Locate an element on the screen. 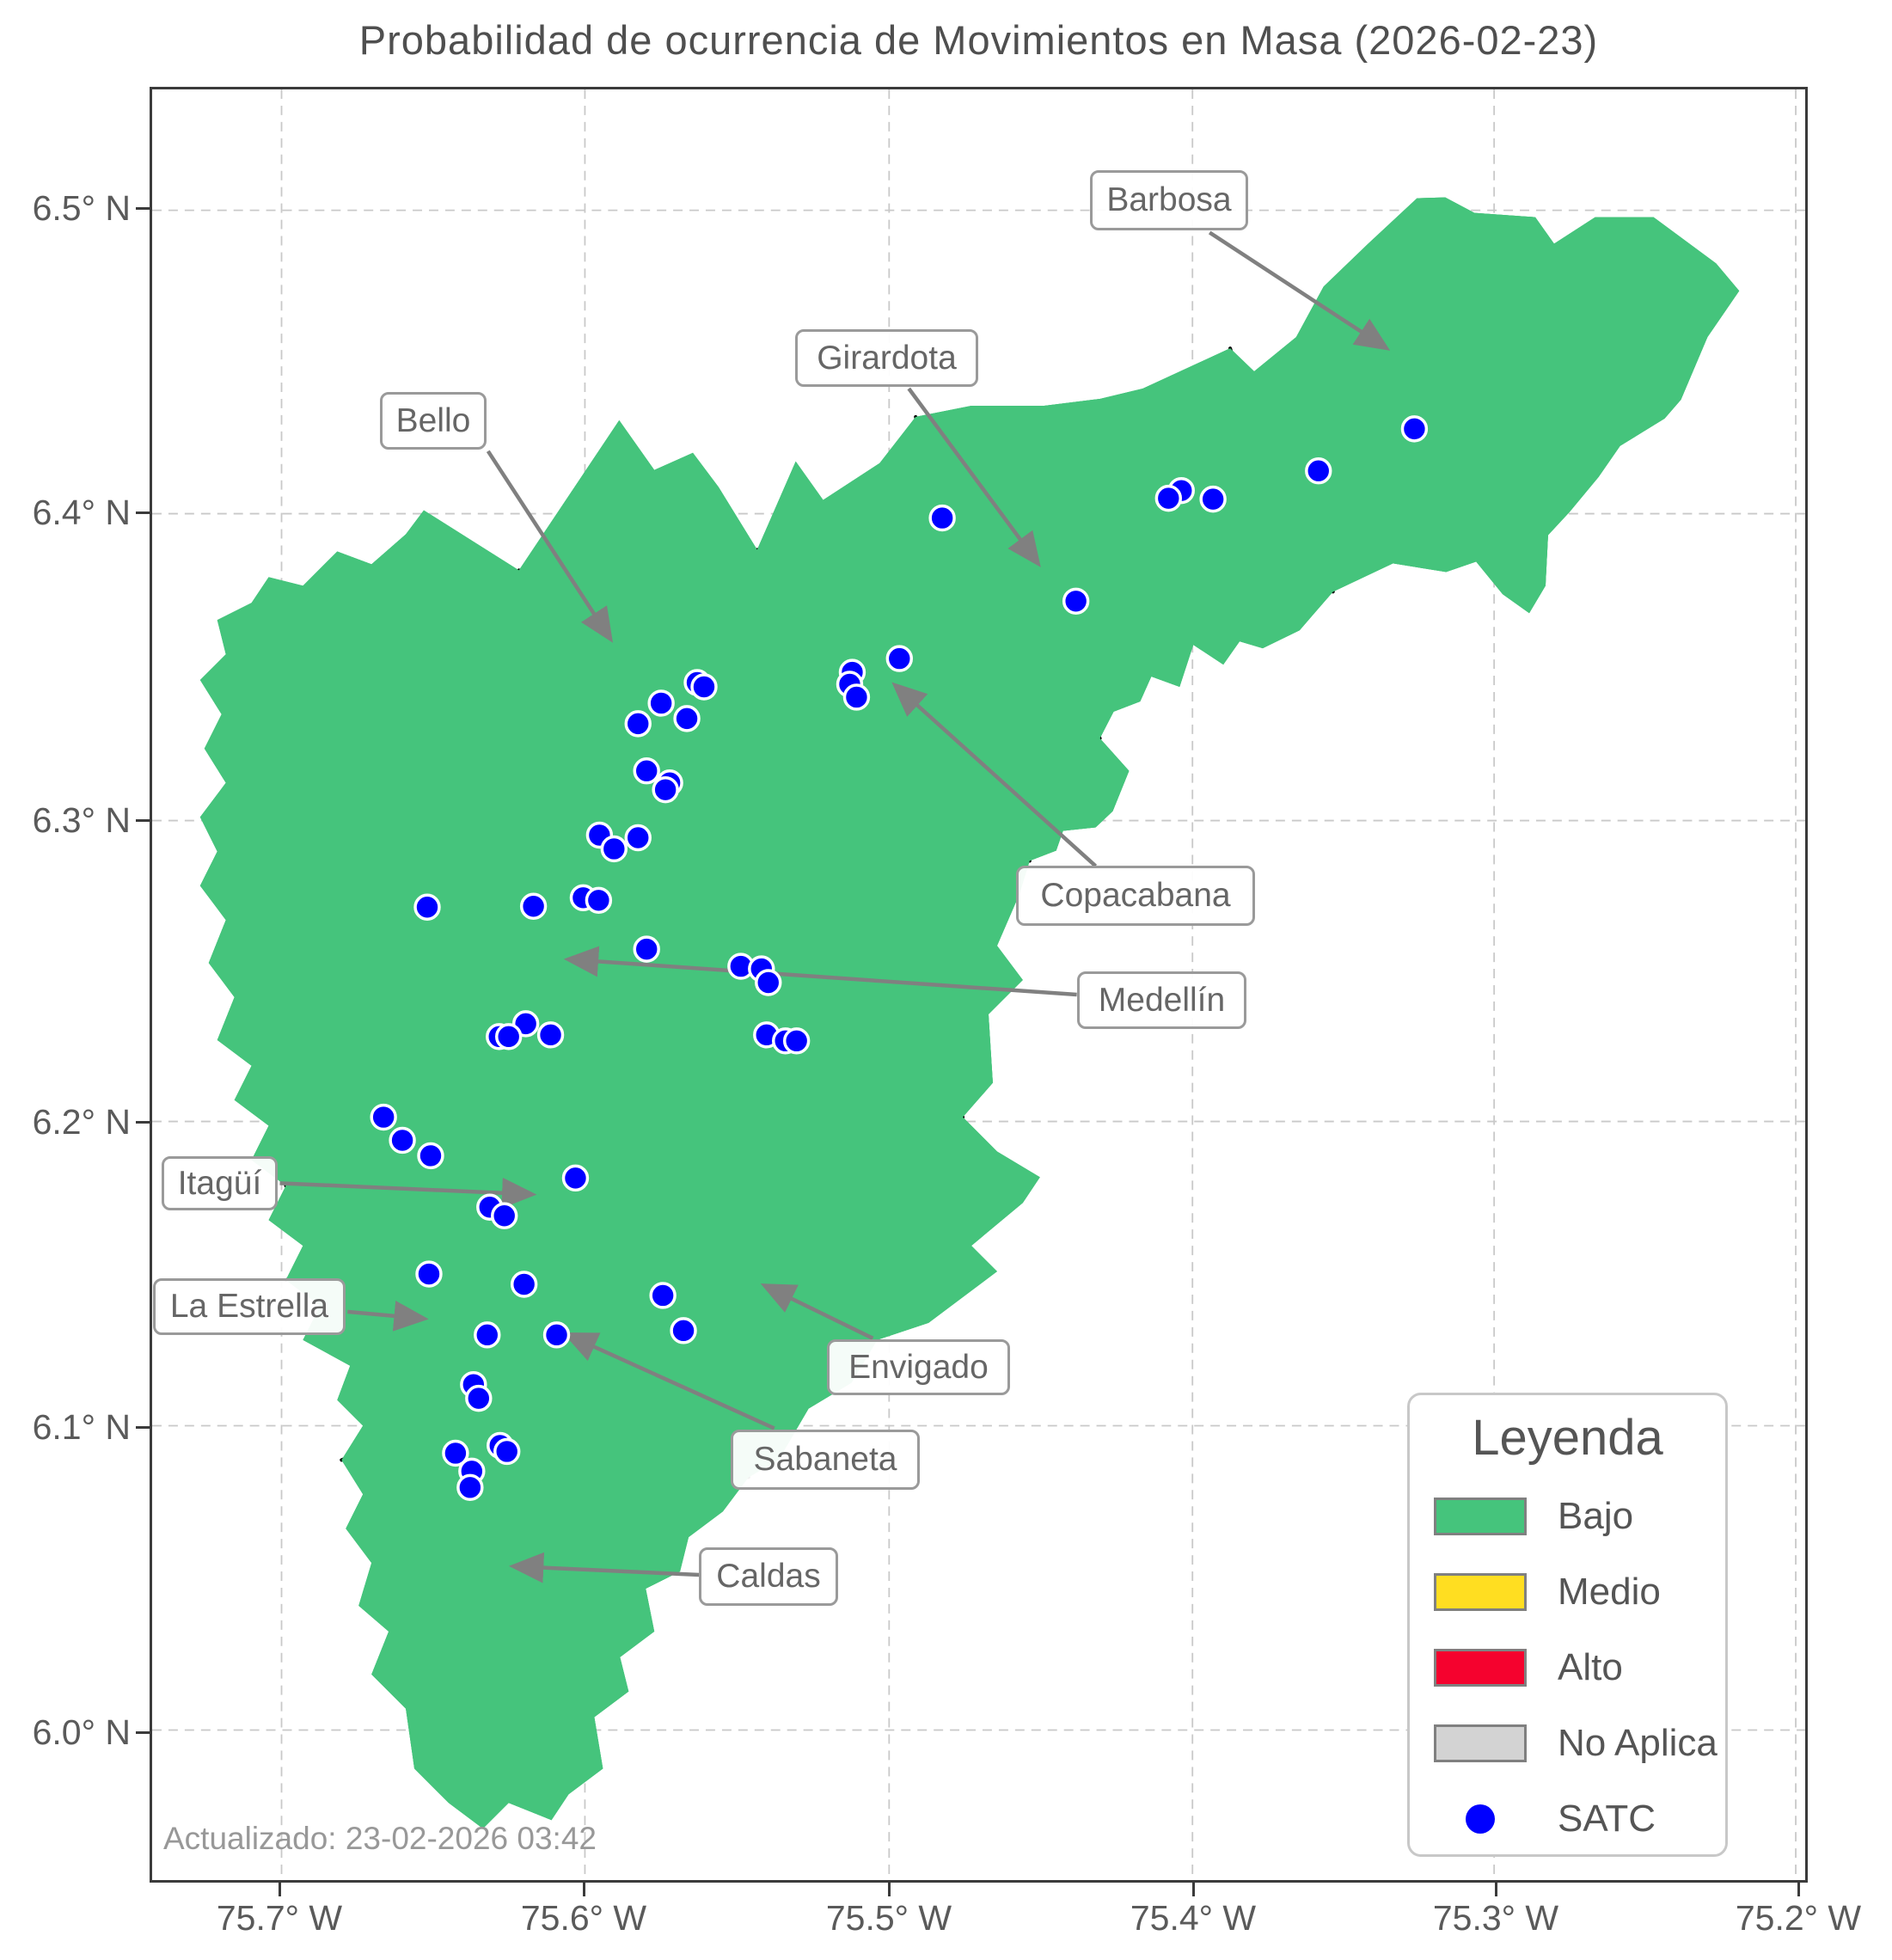 This screenshot has height=1960, width=1892. legend-item-no-aplica: No Aplica is located at coordinates (1567, 1743).